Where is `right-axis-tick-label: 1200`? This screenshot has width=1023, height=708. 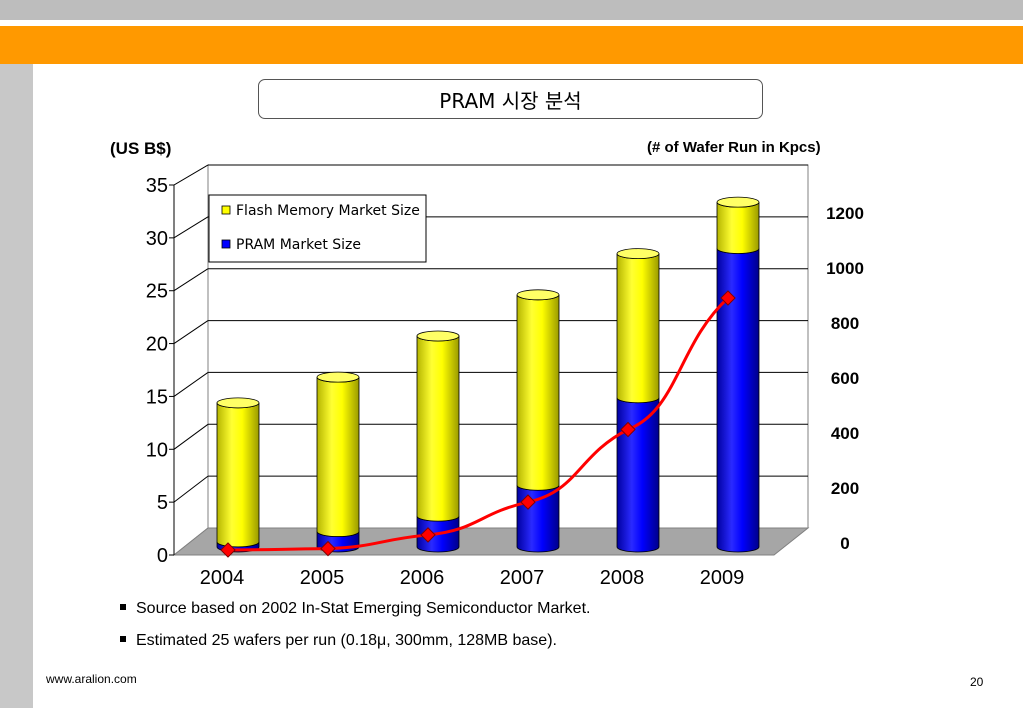 right-axis-tick-label: 1200 is located at coordinates (845, 213).